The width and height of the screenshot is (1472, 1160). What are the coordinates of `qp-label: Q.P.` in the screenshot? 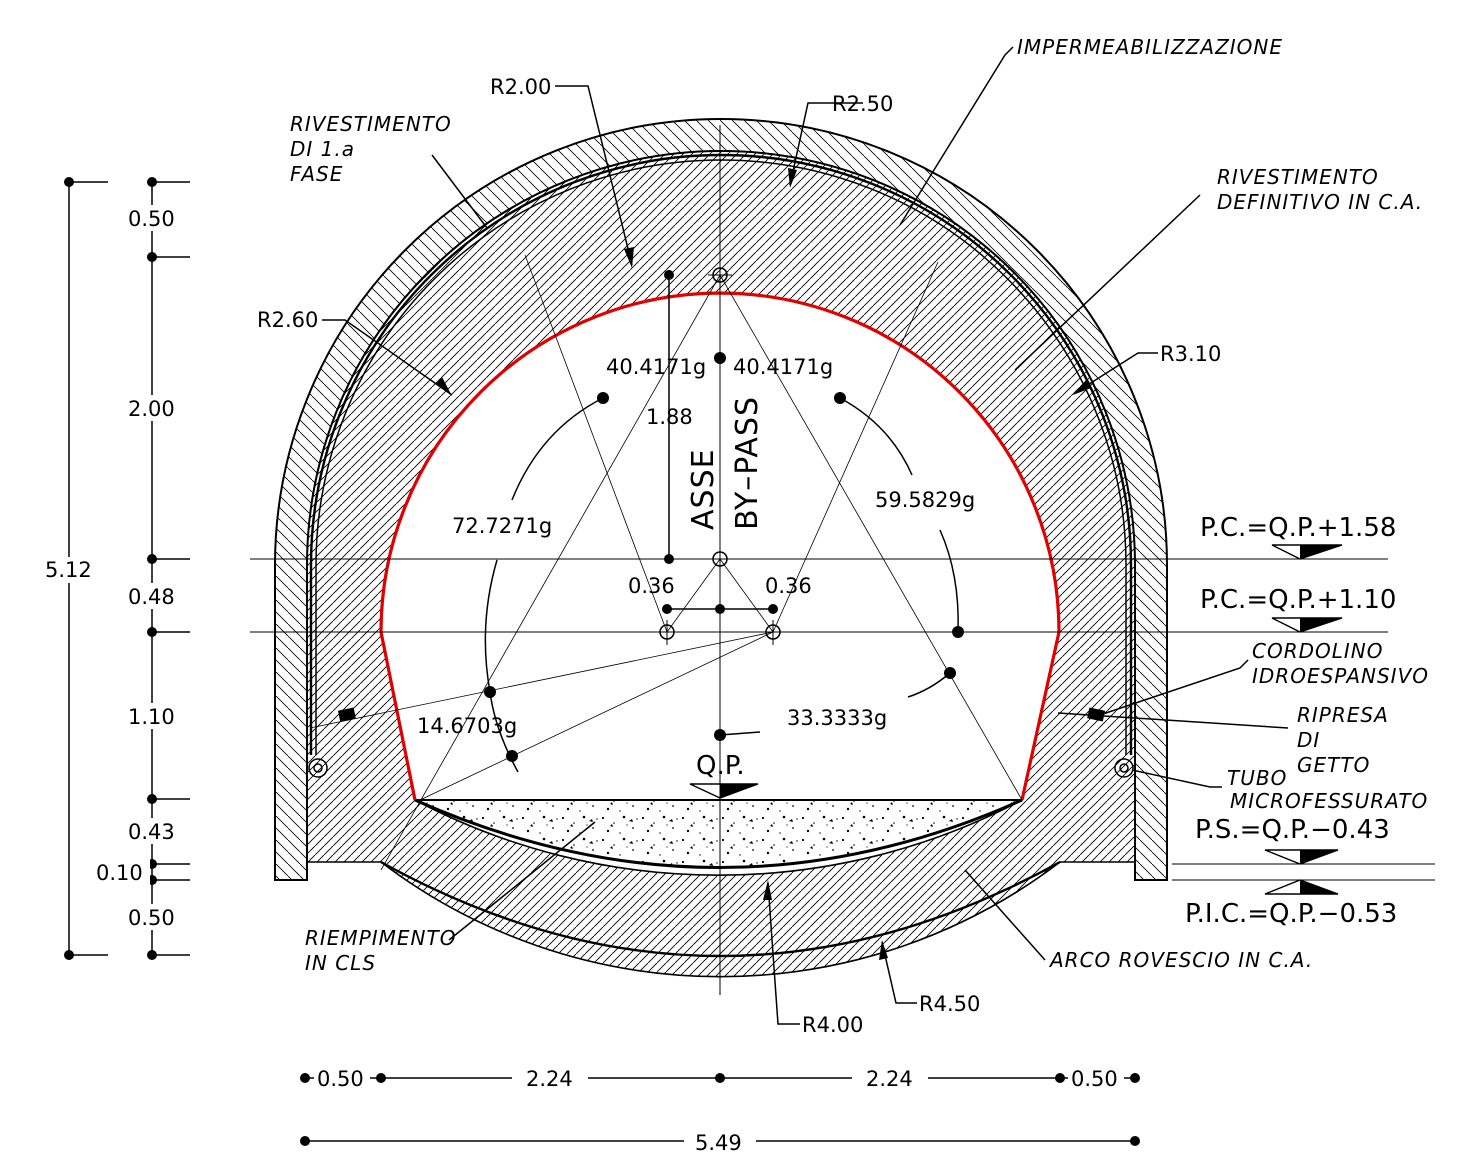 It's located at (720, 766).